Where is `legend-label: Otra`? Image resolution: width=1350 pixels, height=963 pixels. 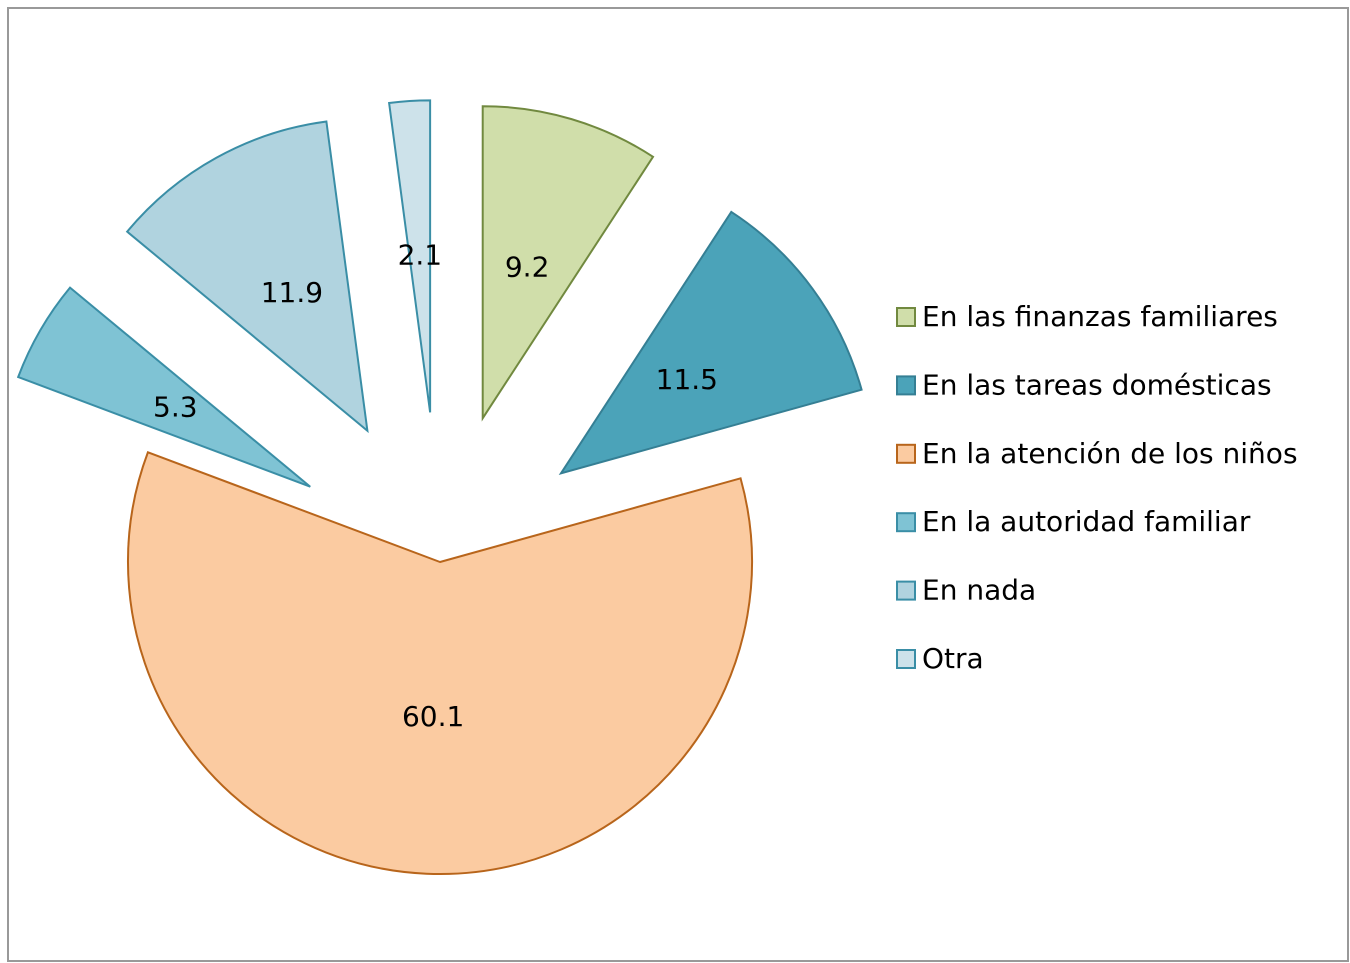 legend-label: Otra is located at coordinates (953, 658).